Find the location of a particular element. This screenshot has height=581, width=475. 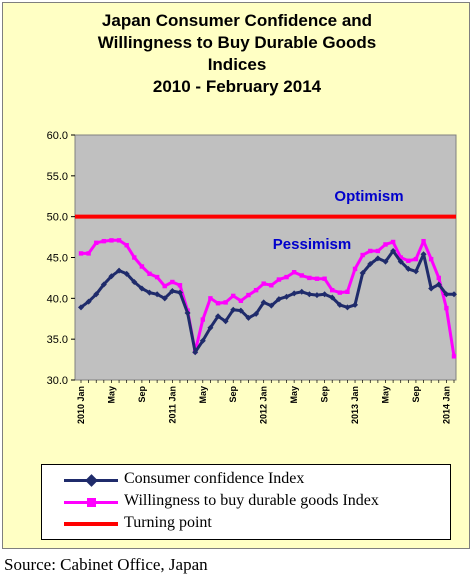

x-tick-label: 2011 Jan is located at coordinates (172, 405).